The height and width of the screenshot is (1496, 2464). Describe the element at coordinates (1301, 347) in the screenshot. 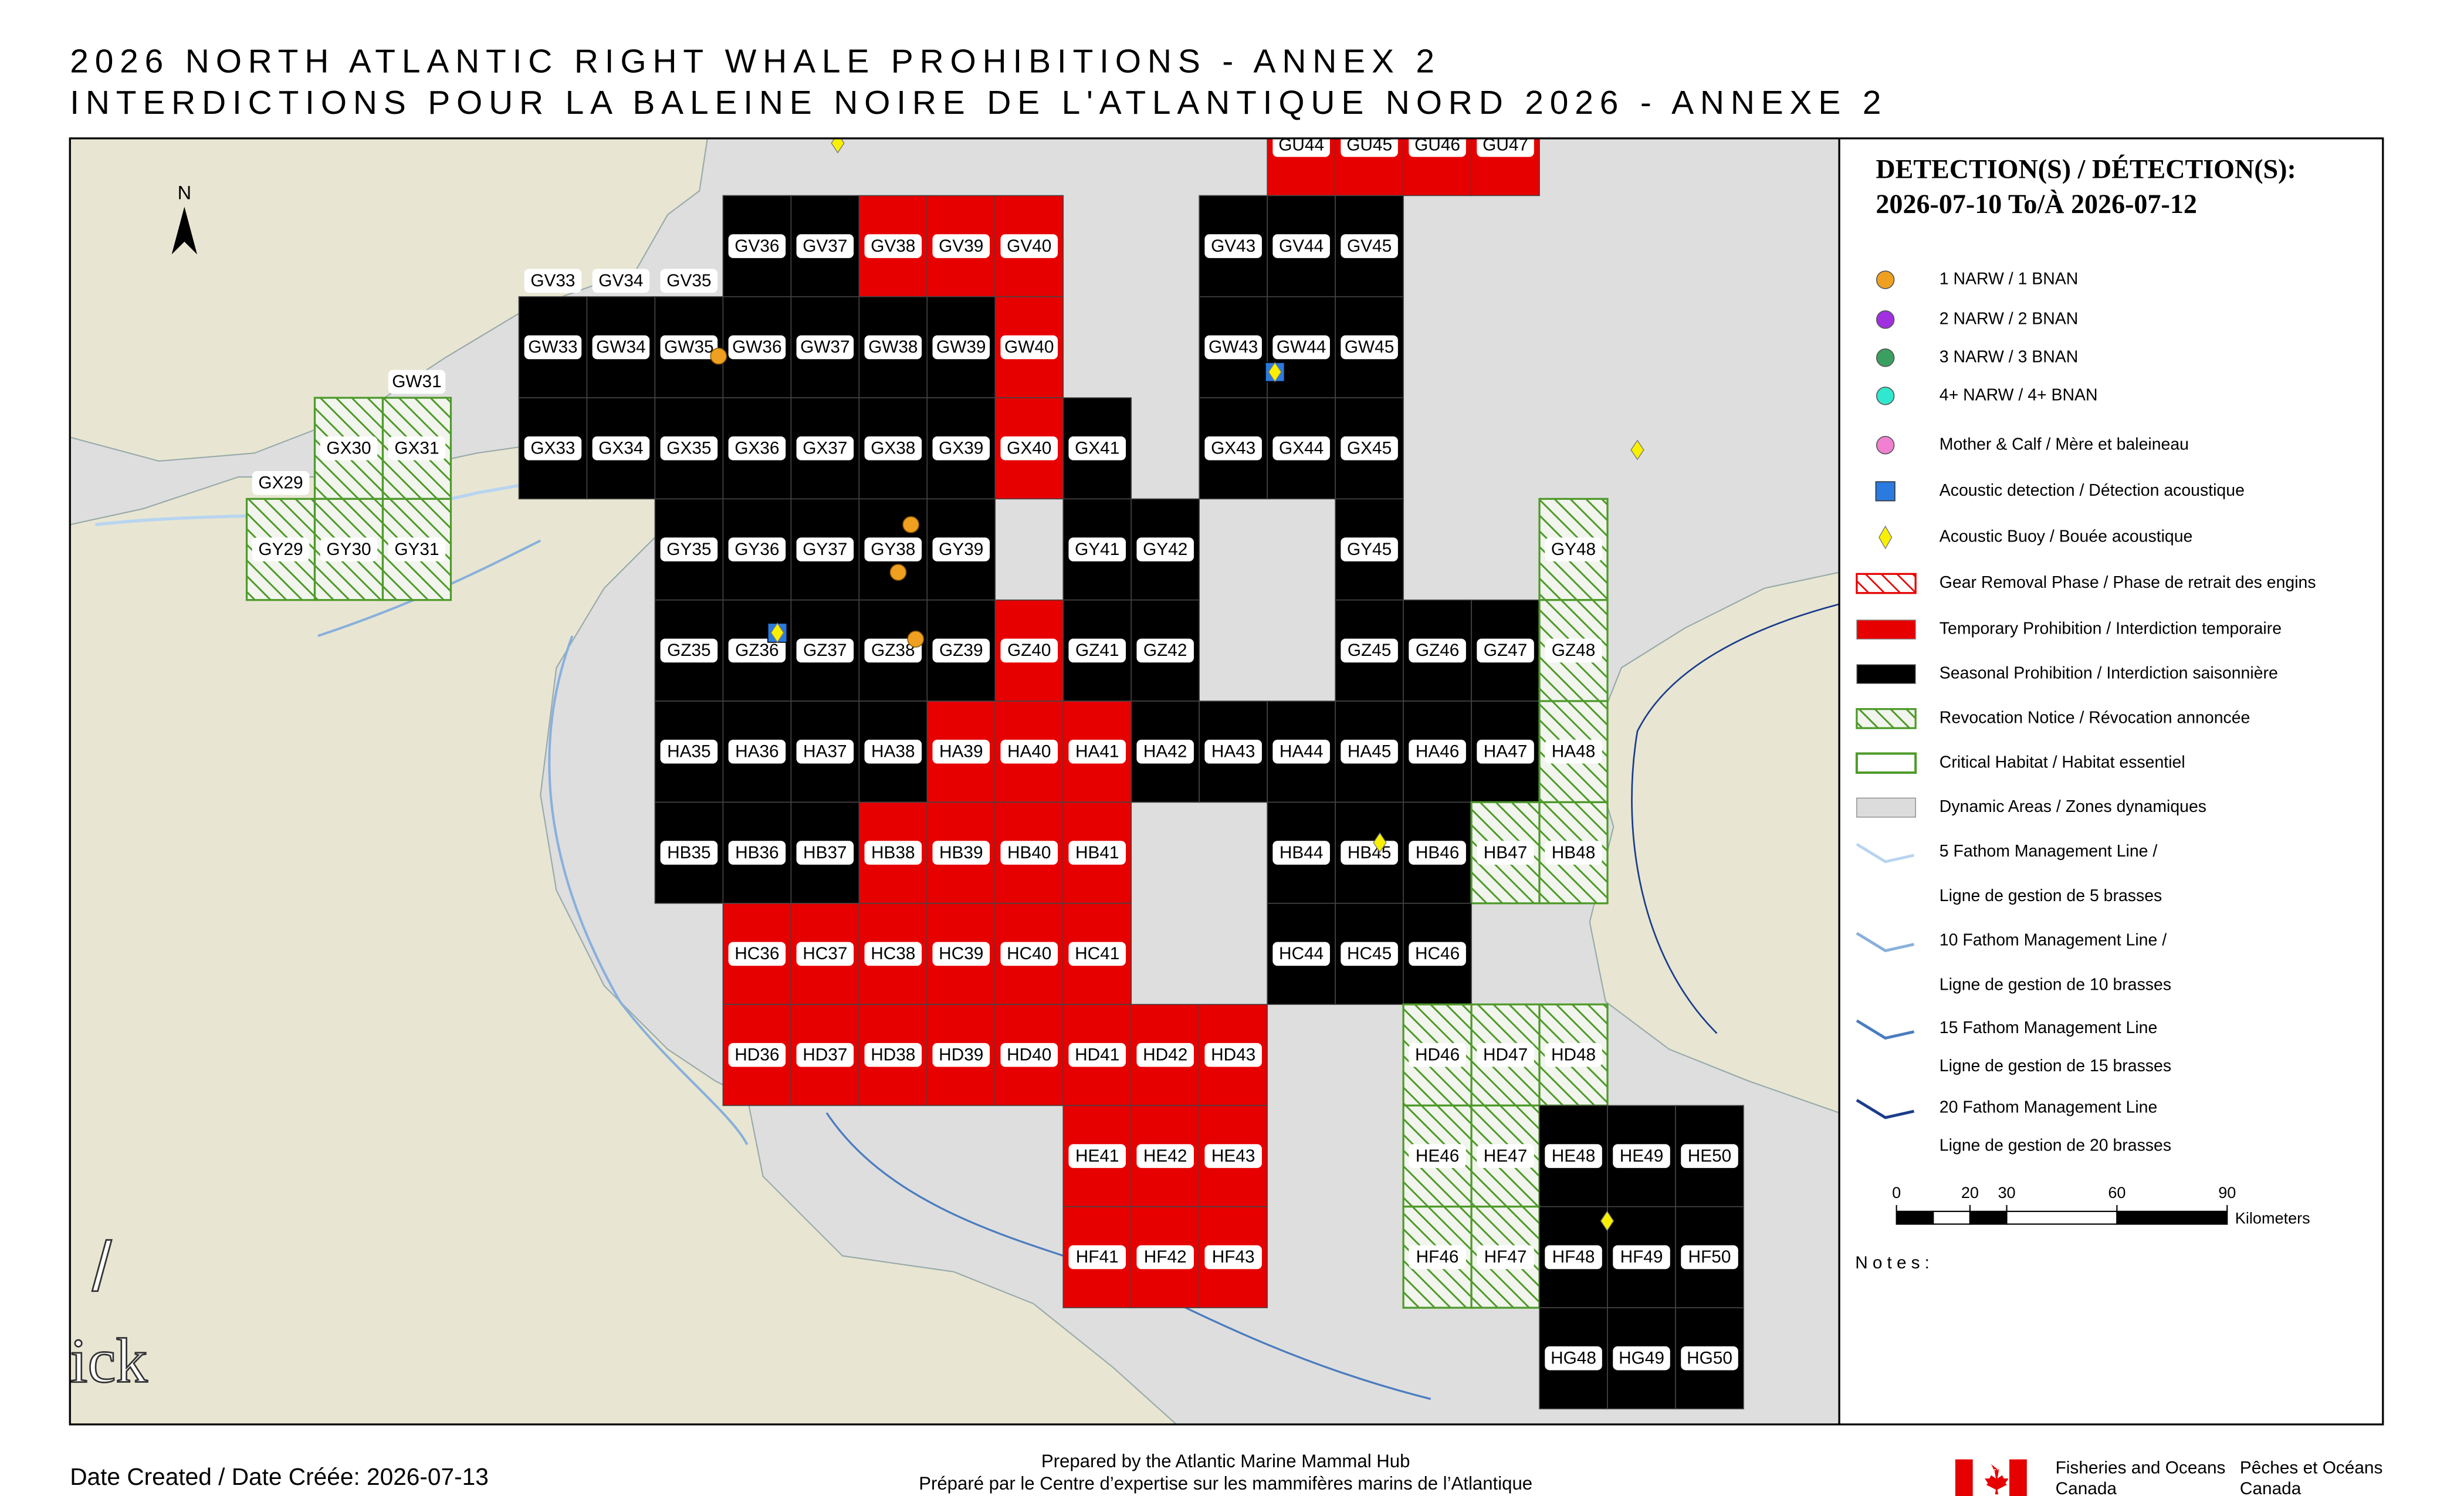

I see `cell-label: GW44` at that location.